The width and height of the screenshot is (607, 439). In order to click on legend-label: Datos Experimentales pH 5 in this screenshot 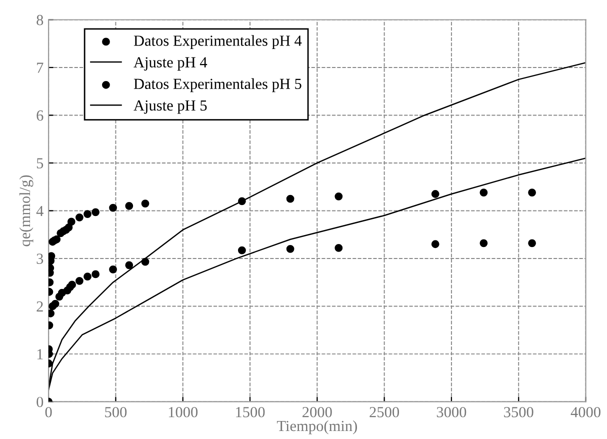, I will do `click(218, 85)`.